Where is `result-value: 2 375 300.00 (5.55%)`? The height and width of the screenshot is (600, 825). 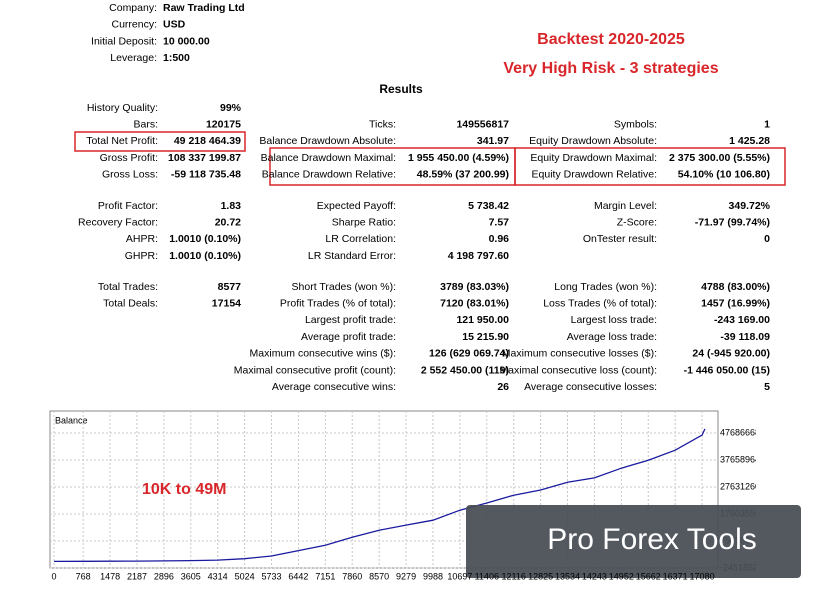 result-value: 2 375 300.00 (5.55%) is located at coordinates (719, 158).